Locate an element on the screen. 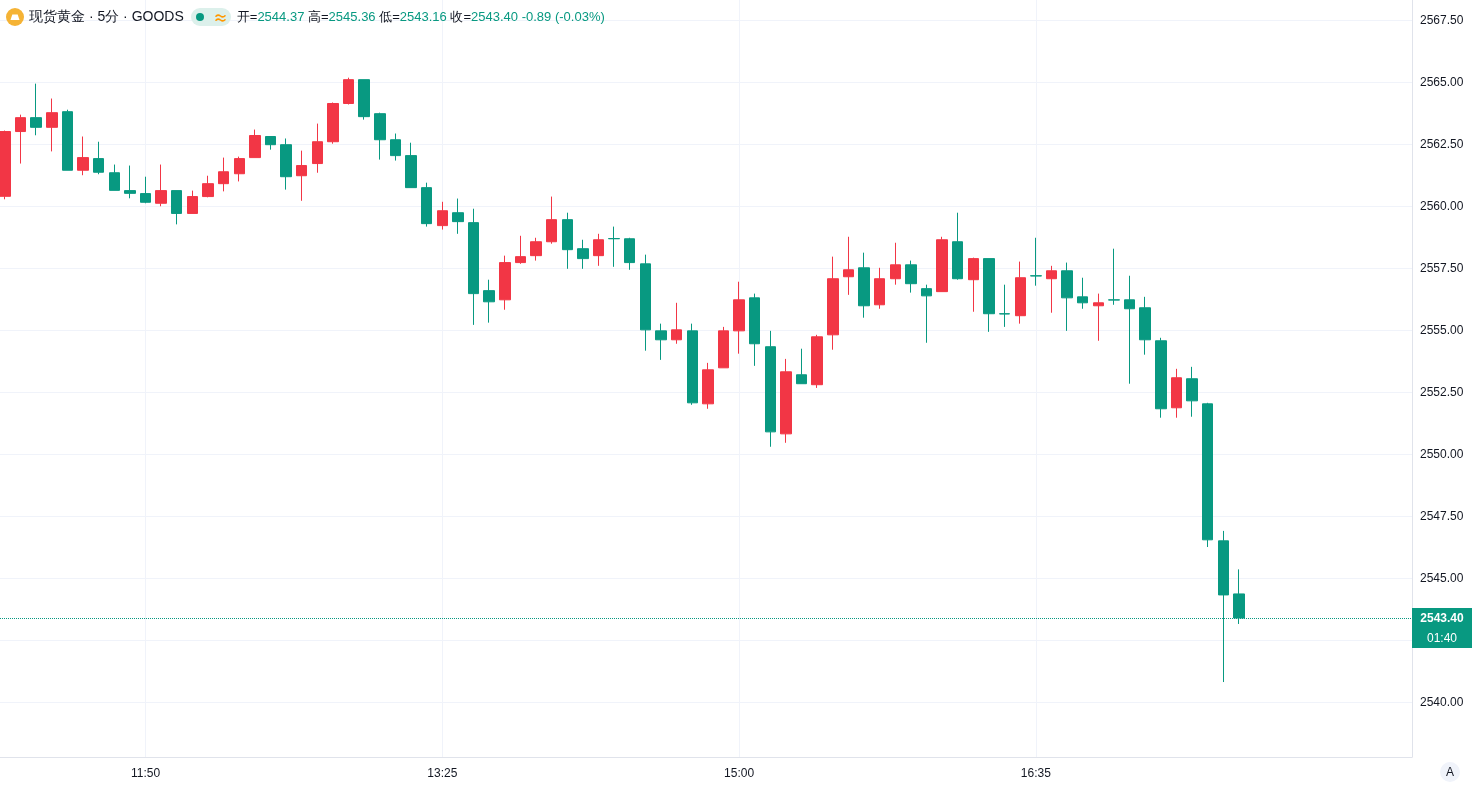  x-tick-label: 16:35 is located at coordinates (1036, 773).